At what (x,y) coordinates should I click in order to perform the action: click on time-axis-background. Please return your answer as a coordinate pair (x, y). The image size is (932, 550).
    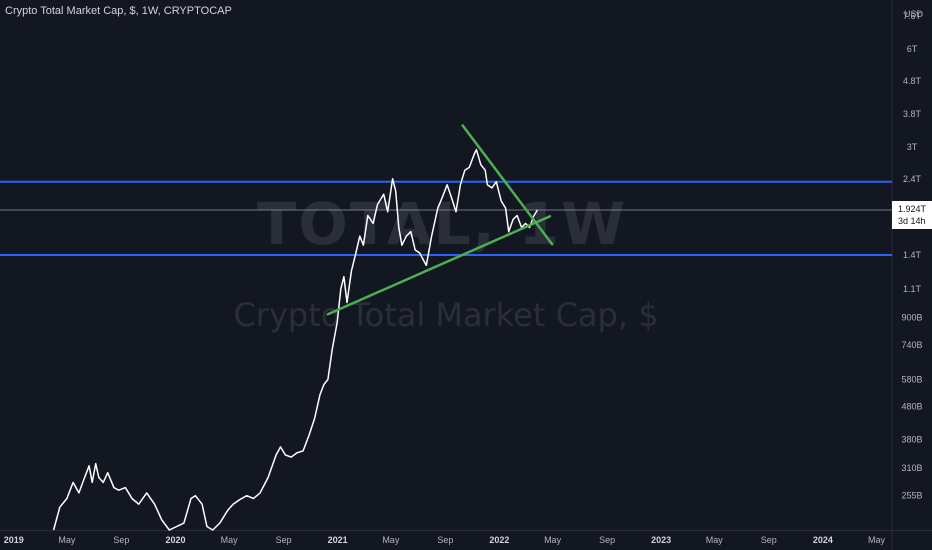
    Looking at the image, I should click on (466, 540).